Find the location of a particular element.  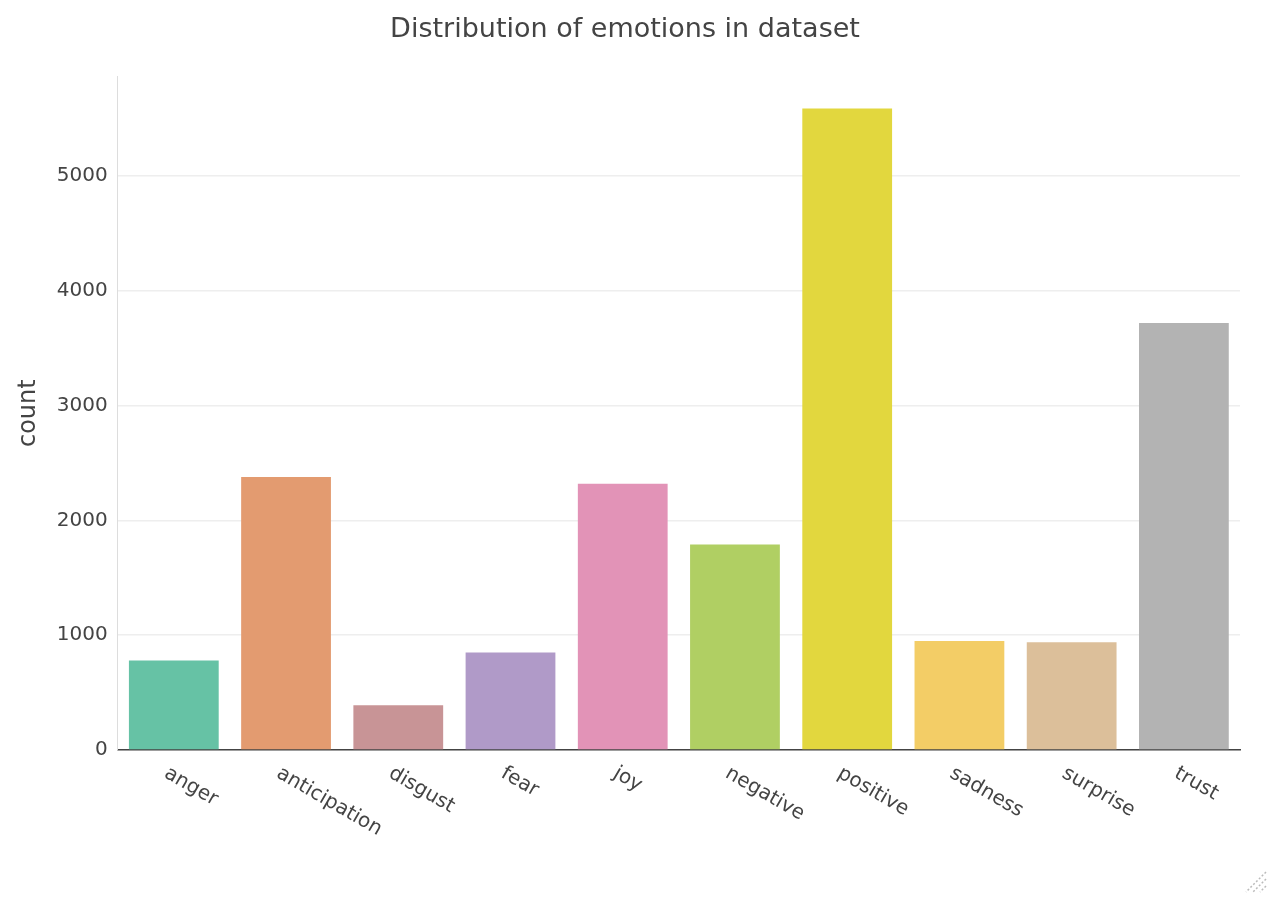

x-tick-label: joy is located at coordinates (628, 777).